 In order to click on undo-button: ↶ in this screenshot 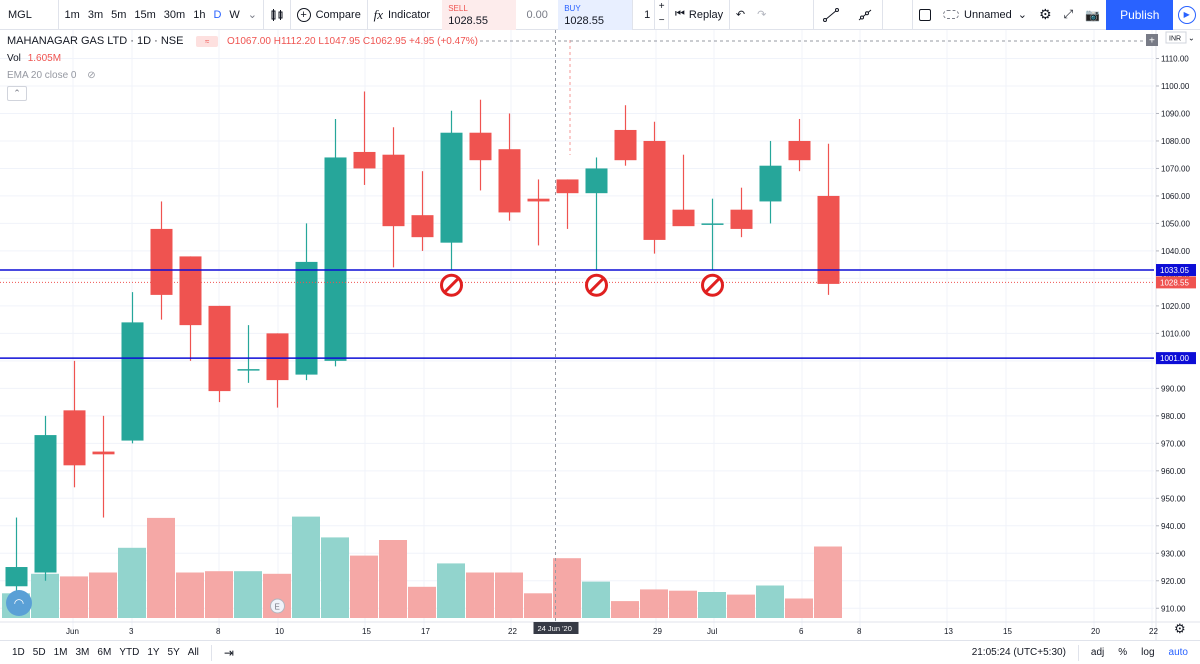, I will do `click(740, 15)`.